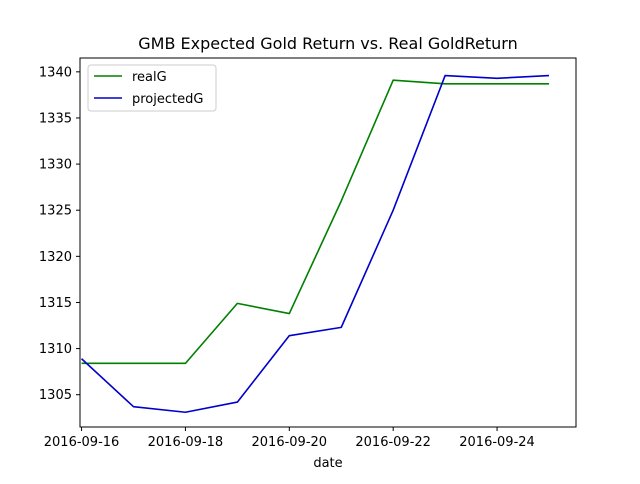 The image size is (640, 484). Describe the element at coordinates (55, 118) in the screenshot. I see `y-tick-label: 1335` at that location.